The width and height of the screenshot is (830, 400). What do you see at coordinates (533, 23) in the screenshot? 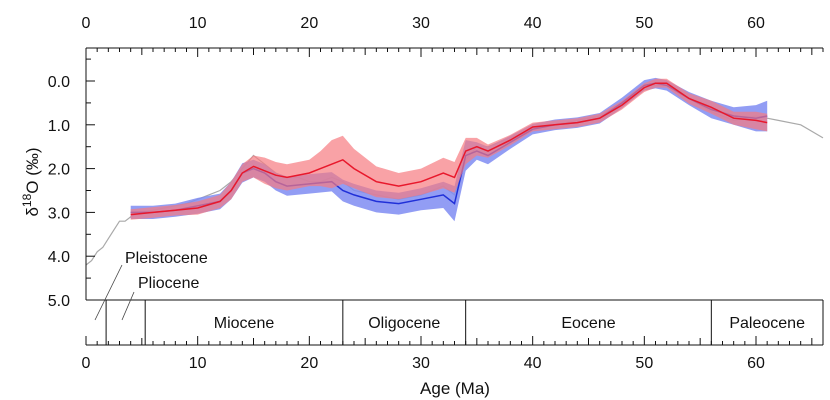
I see `top-x-tick-label: 40` at bounding box center [533, 23].